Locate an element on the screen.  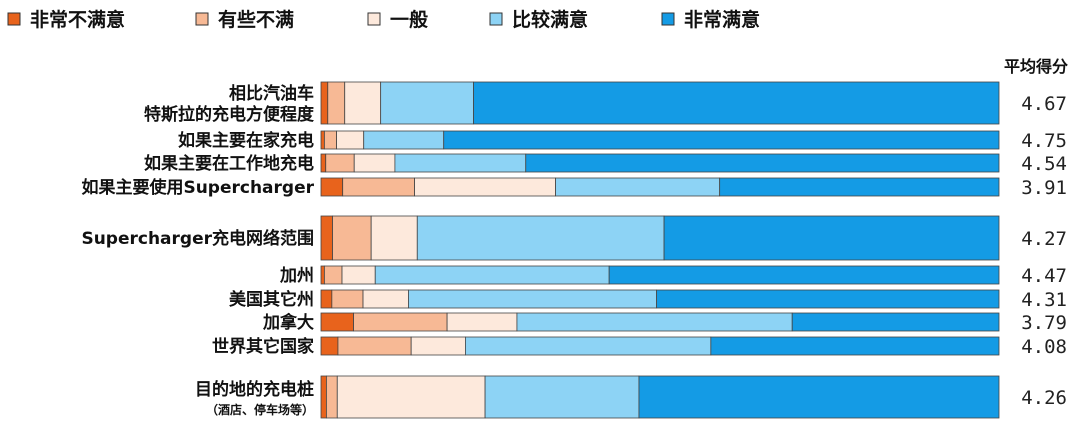
category-label: Supercharger充电网络范围 is located at coordinates (197, 238).